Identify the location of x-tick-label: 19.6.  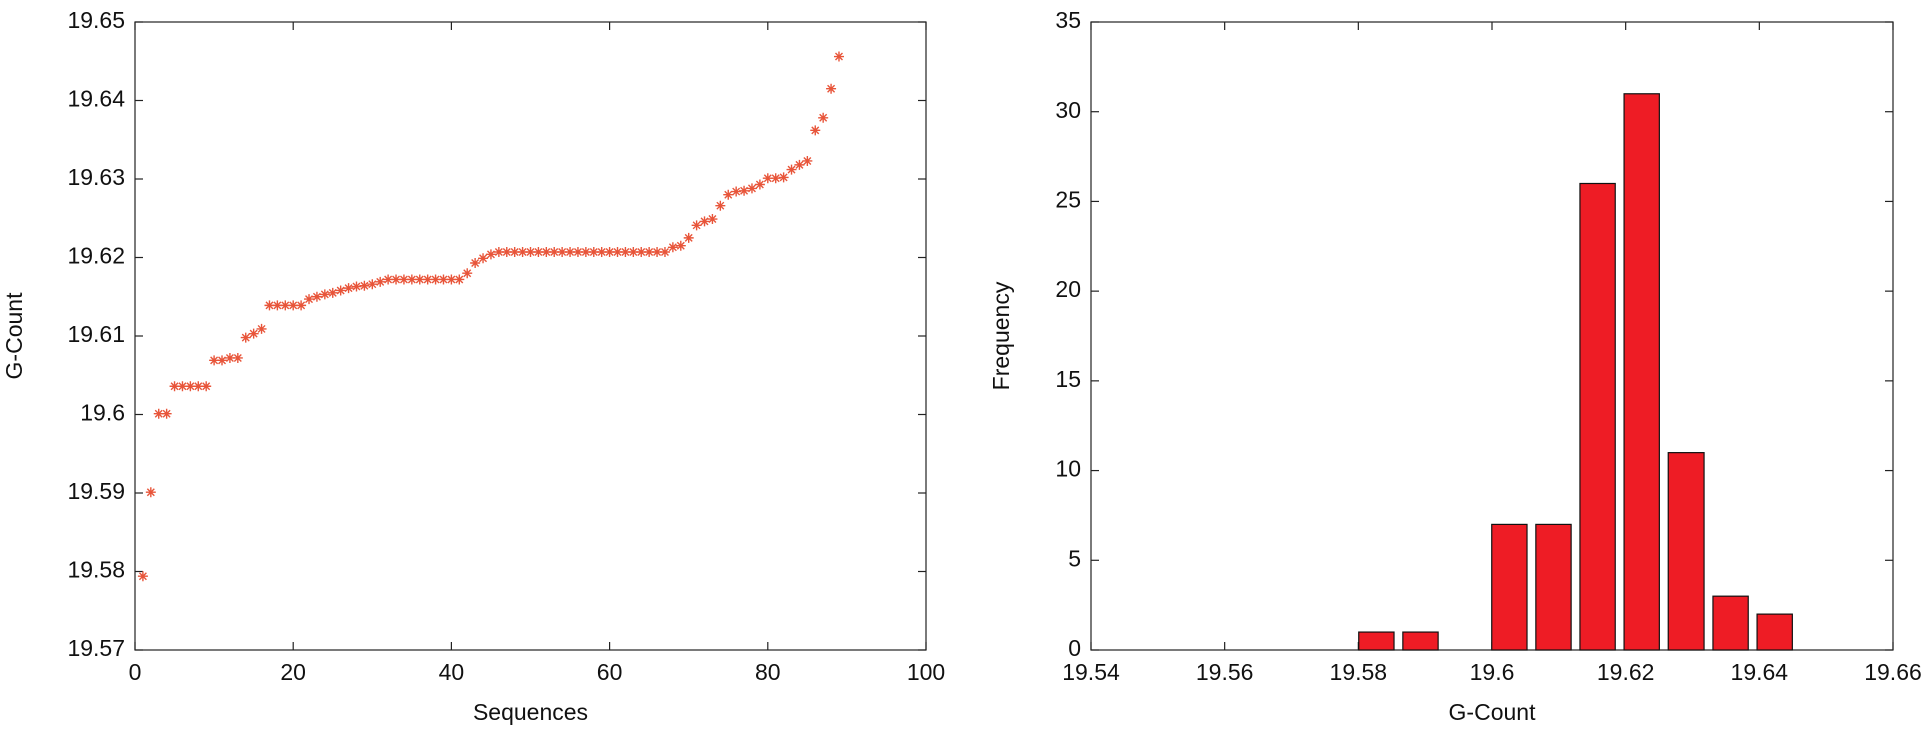
(1492, 672).